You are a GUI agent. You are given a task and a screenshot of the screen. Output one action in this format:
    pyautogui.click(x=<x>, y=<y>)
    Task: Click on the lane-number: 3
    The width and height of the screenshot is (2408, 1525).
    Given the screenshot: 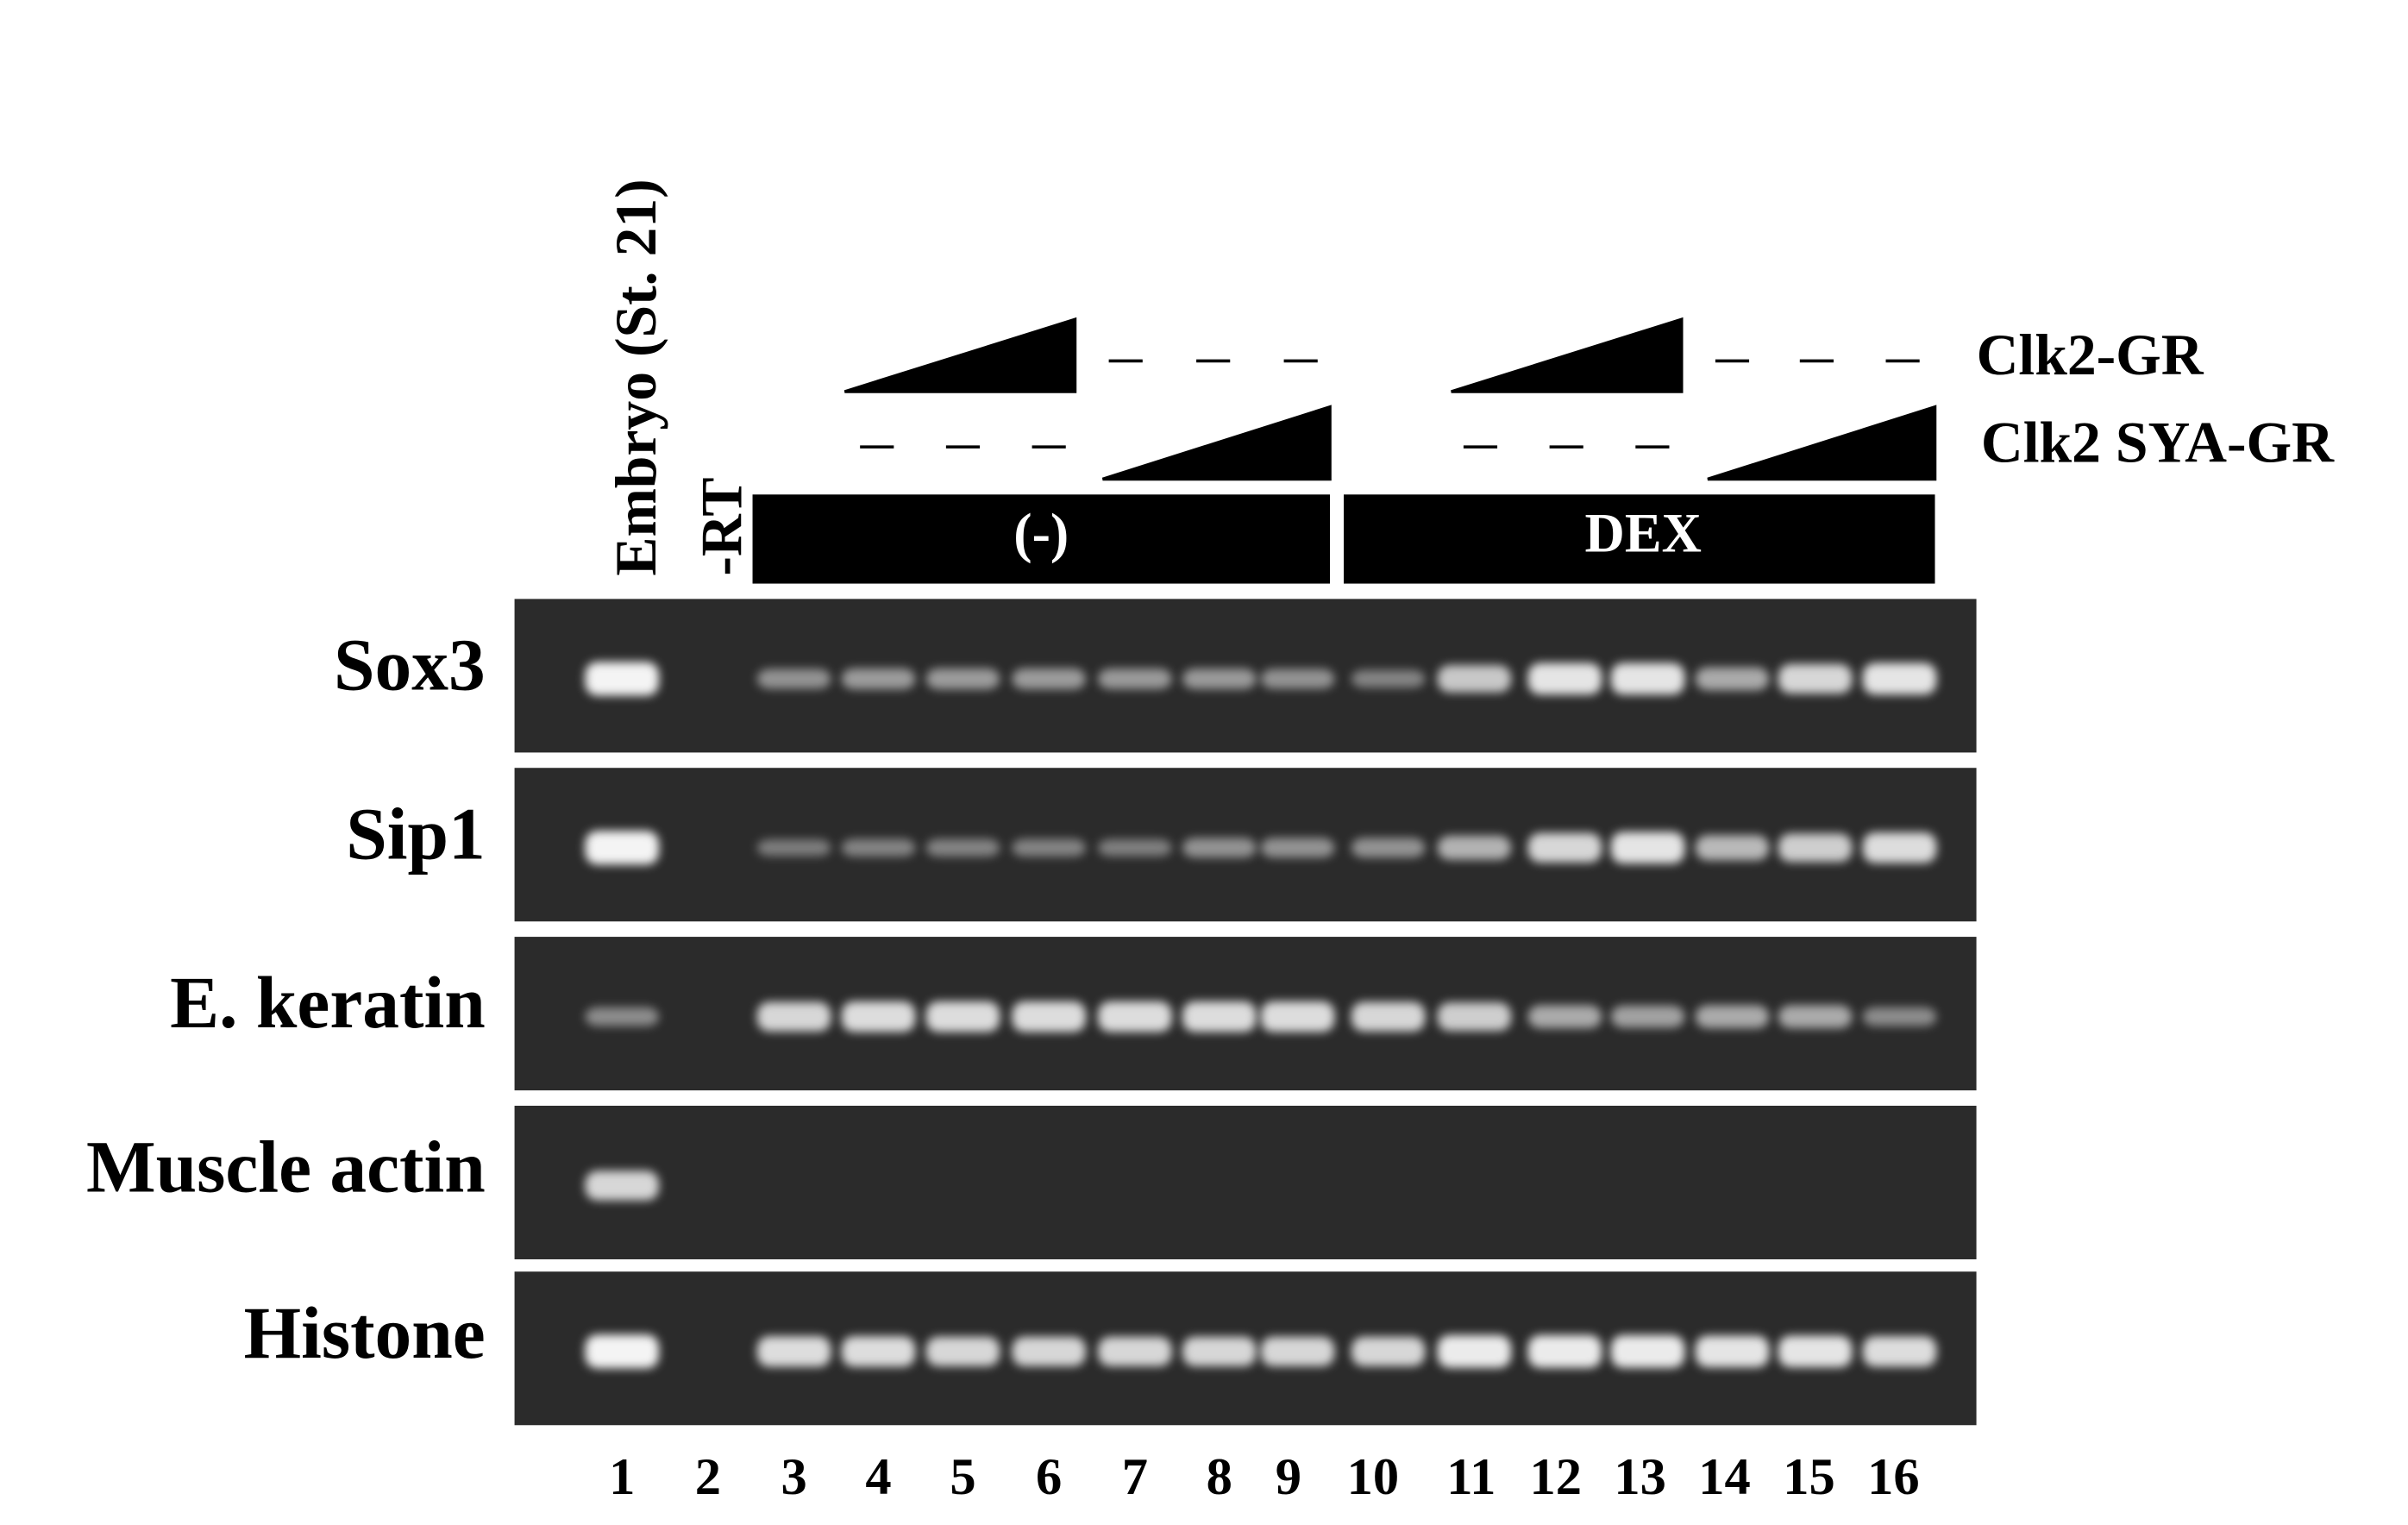 What is the action you would take?
    pyautogui.click(x=793, y=1477)
    